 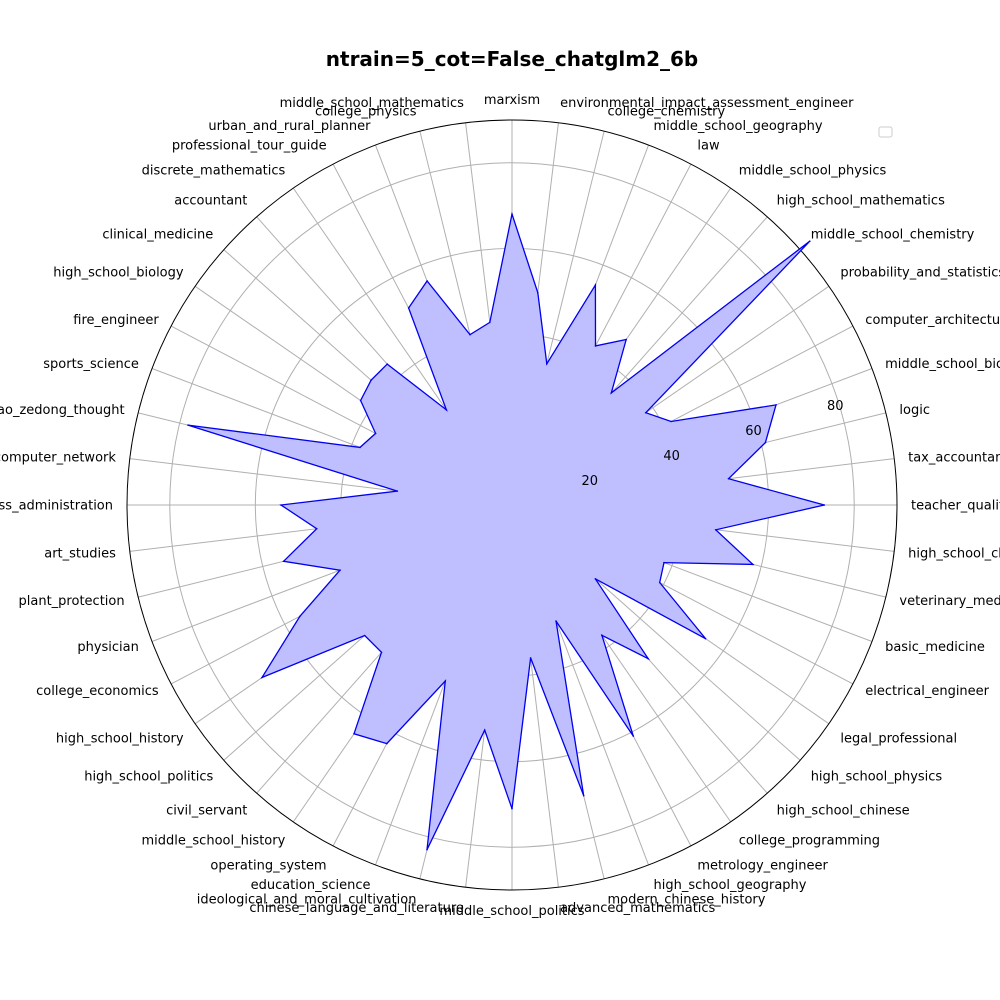 What do you see at coordinates (611, 393) in the screenshot?
I see `data-point-high_school_mathematics` at bounding box center [611, 393].